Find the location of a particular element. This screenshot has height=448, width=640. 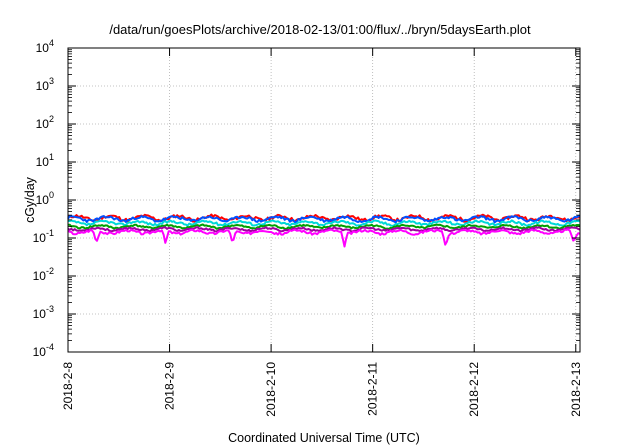

x-tick-label: 2018-2-8 is located at coordinates (68, 386).